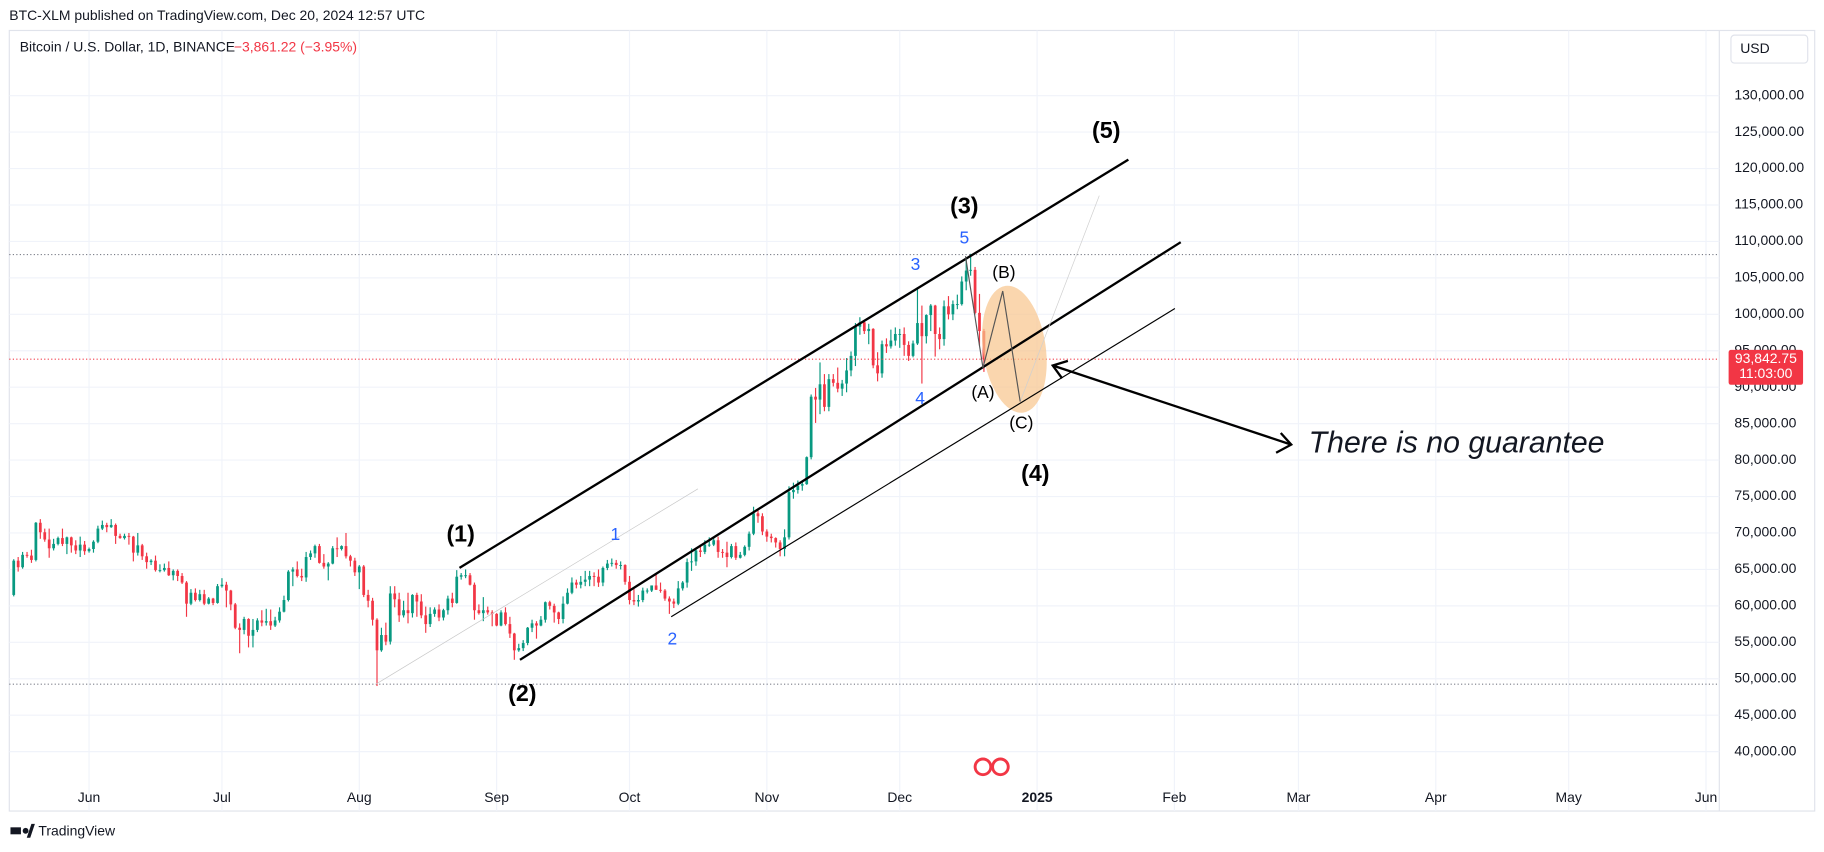 The width and height of the screenshot is (1824, 852). What do you see at coordinates (1035, 473) in the screenshot?
I see `wave-label: (4)` at bounding box center [1035, 473].